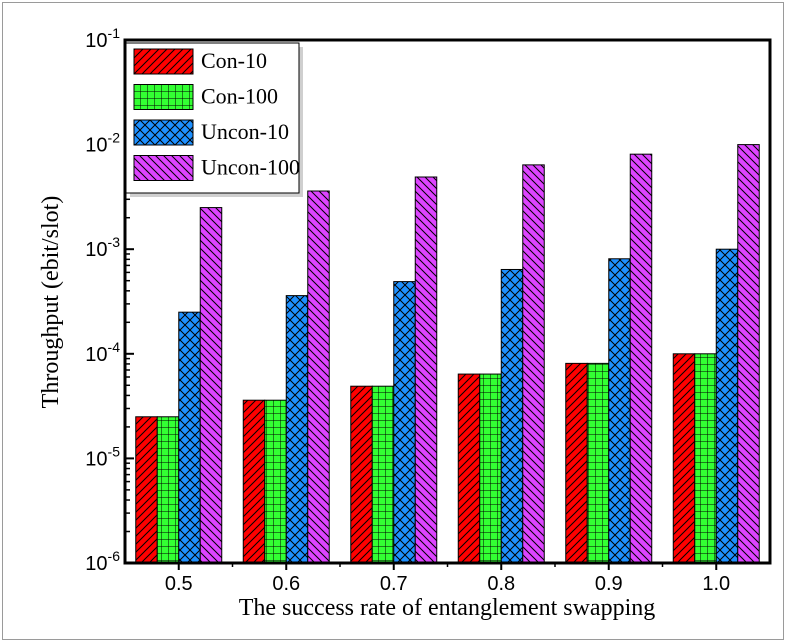 This screenshot has height=644, width=788. I want to click on legend-label-uncon-10: Uncon-10, so click(245, 131).